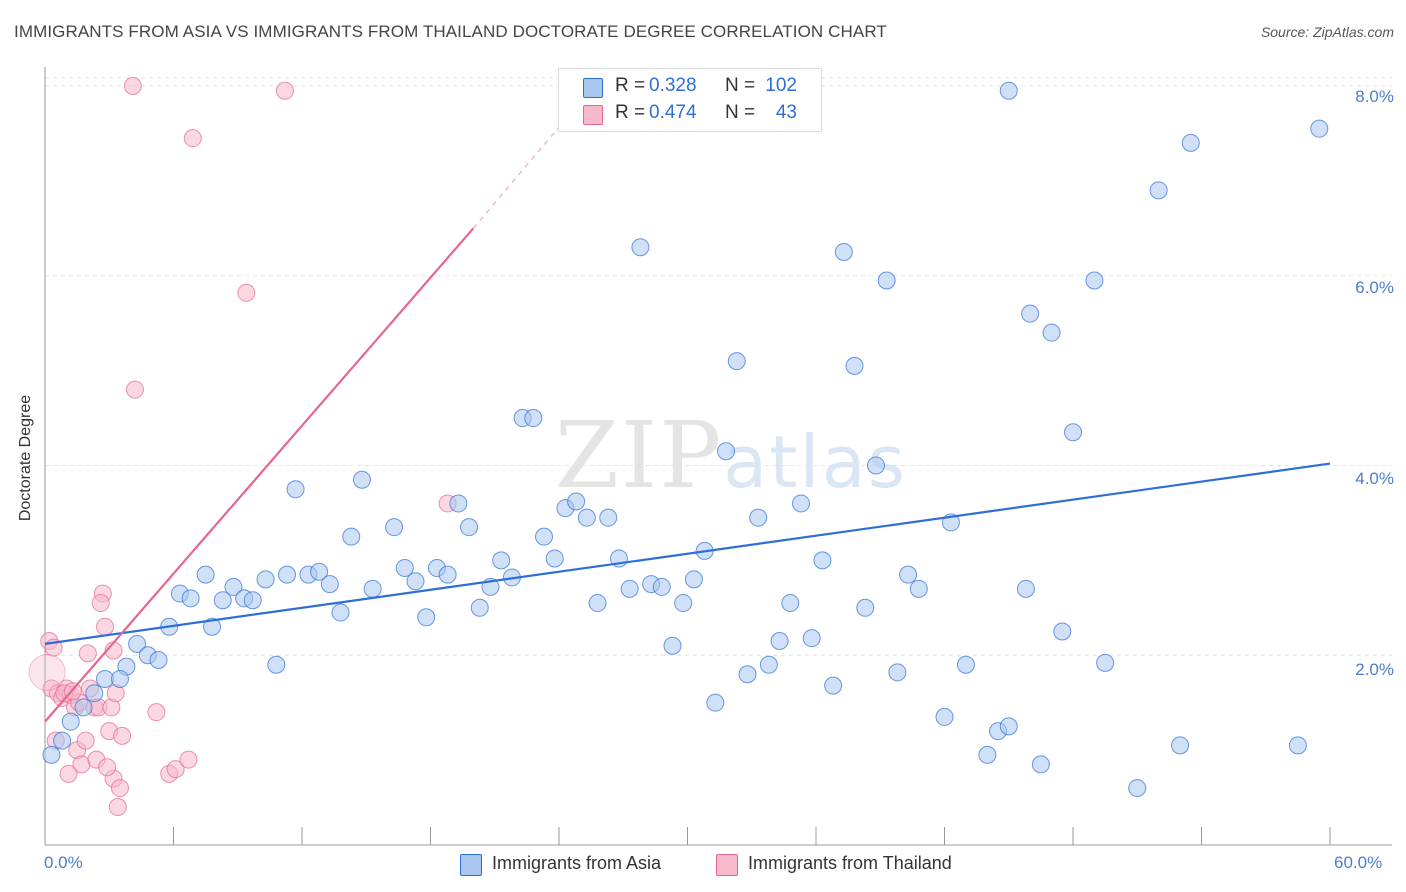 The width and height of the screenshot is (1406, 892). I want to click on watermark-zip: ZIP, so click(639, 455).